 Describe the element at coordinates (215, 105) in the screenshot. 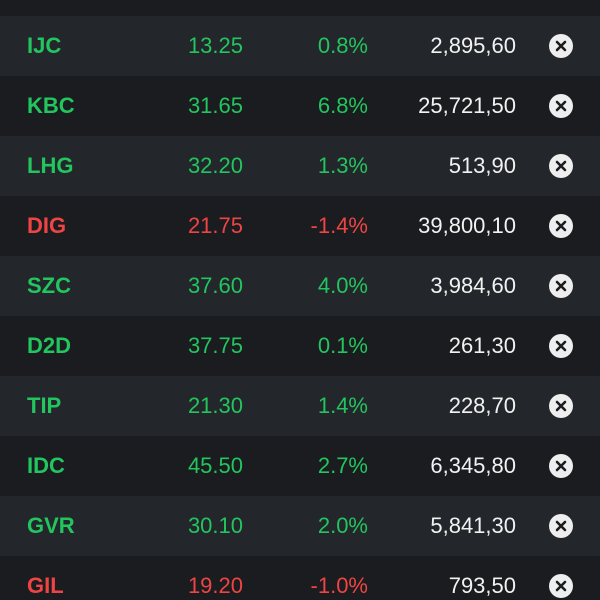

I see `stock-price: 31.65` at that location.